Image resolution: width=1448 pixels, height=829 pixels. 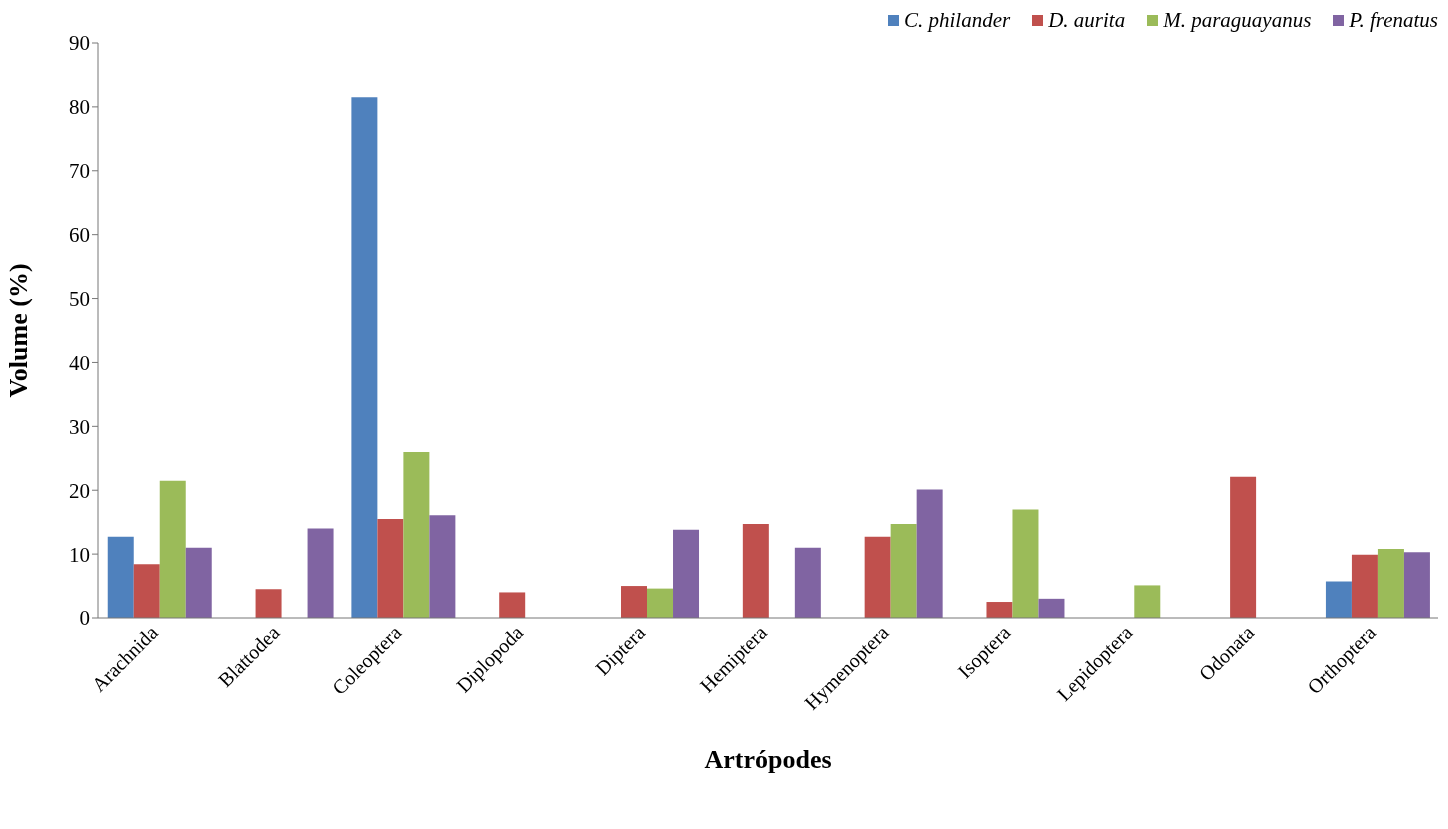 What do you see at coordinates (768, 759) in the screenshot?
I see `x-axis-title: Artrópodes` at bounding box center [768, 759].